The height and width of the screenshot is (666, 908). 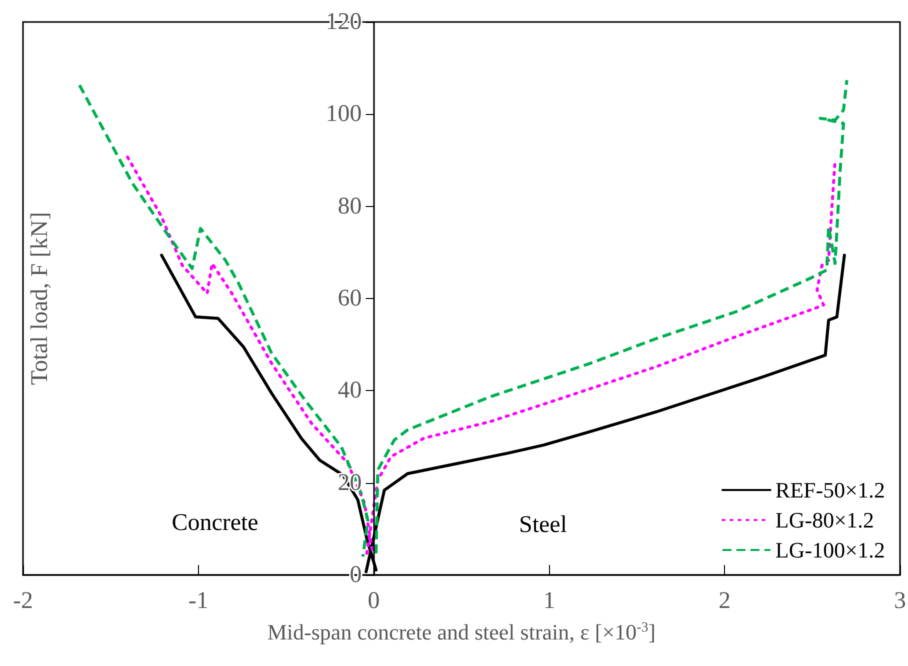 I want to click on y-tick-label: 80, so click(x=350, y=206).